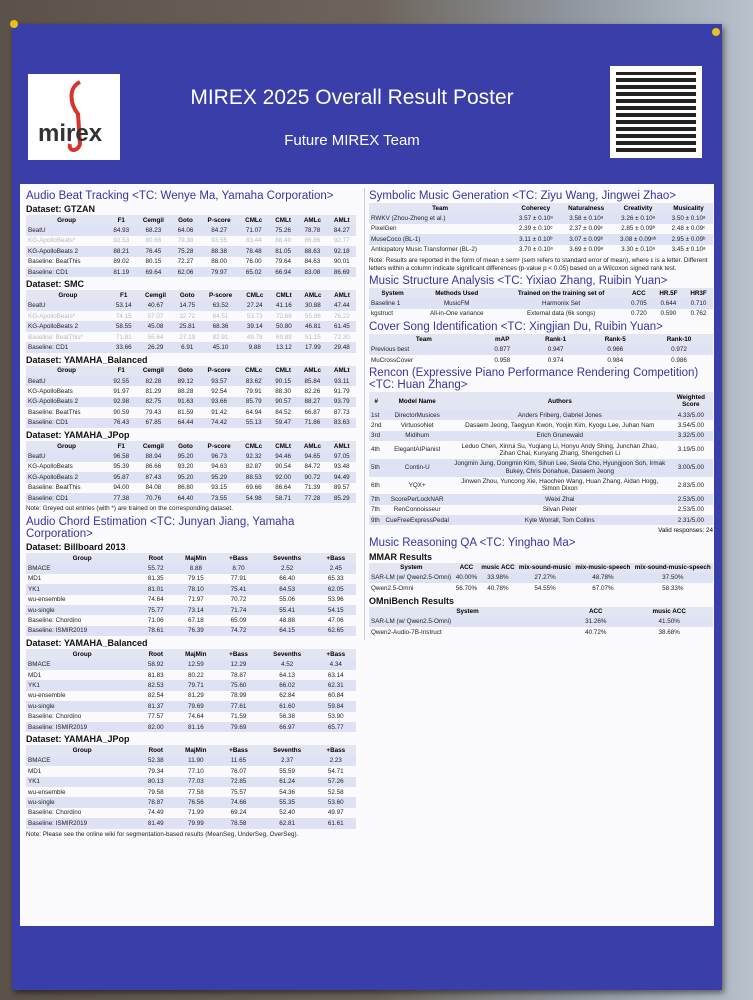  What do you see at coordinates (155, 295) in the screenshot?
I see `column-header: Cemgil` at bounding box center [155, 295].